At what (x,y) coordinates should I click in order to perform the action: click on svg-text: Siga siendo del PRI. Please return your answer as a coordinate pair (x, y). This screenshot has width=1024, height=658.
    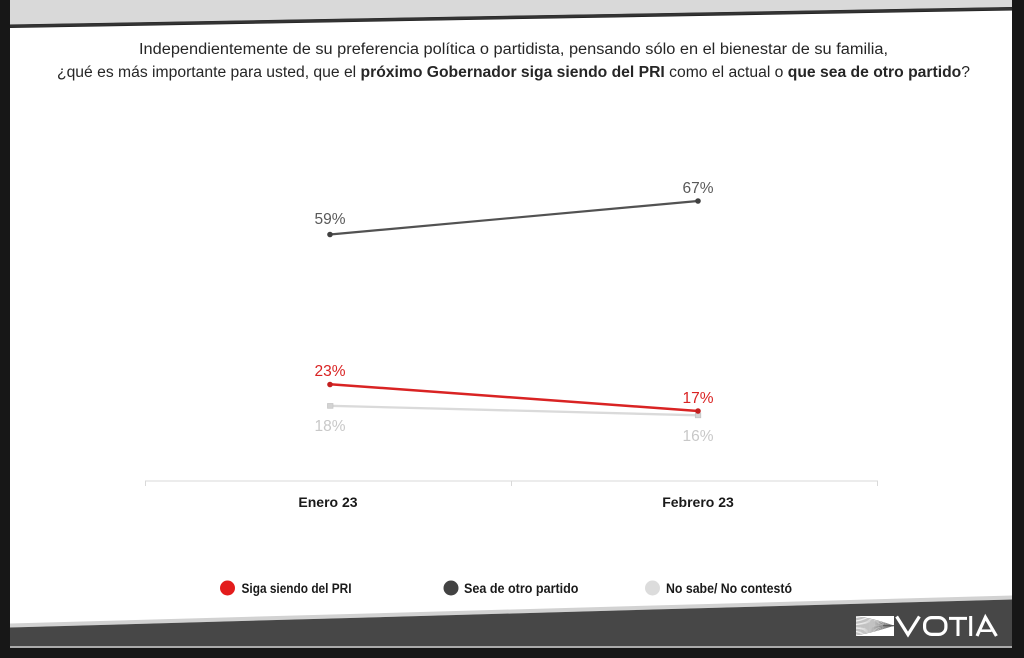
    Looking at the image, I should click on (297, 588).